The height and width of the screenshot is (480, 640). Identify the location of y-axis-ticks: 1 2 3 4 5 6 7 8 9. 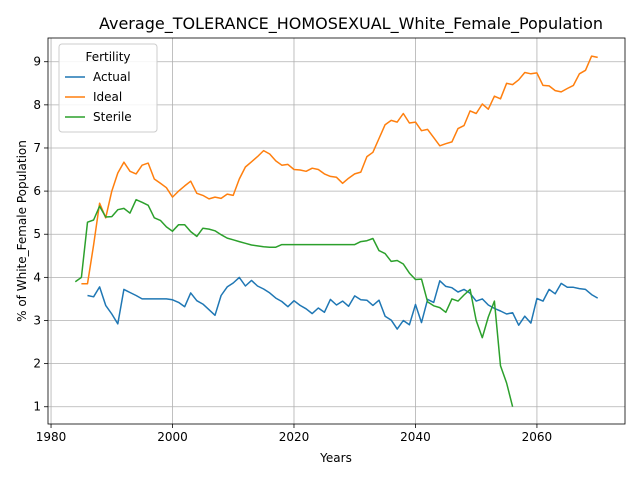
(40, 234).